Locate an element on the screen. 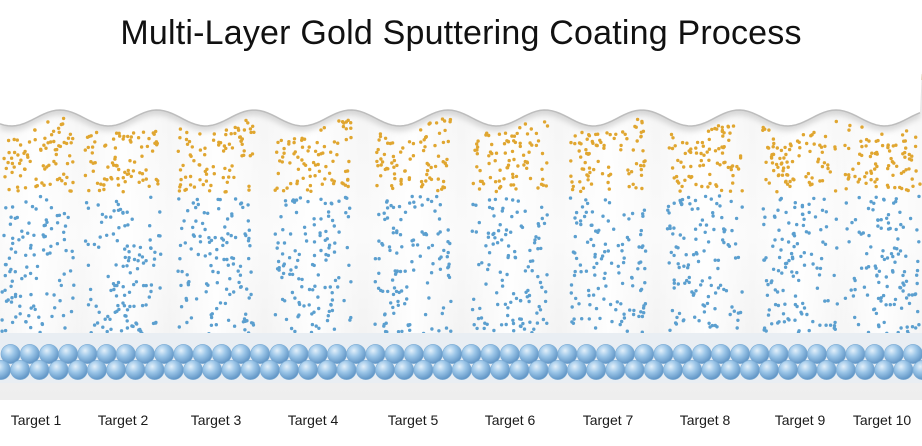 The width and height of the screenshot is (922, 446). chamber-wave-outline is located at coordinates (460, 118).